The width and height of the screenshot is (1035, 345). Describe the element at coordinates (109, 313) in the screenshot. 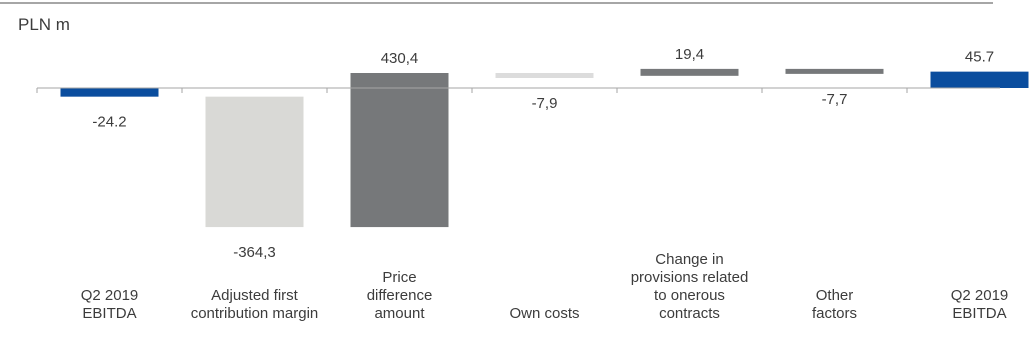

I see `category-label-1: EBITDA` at that location.